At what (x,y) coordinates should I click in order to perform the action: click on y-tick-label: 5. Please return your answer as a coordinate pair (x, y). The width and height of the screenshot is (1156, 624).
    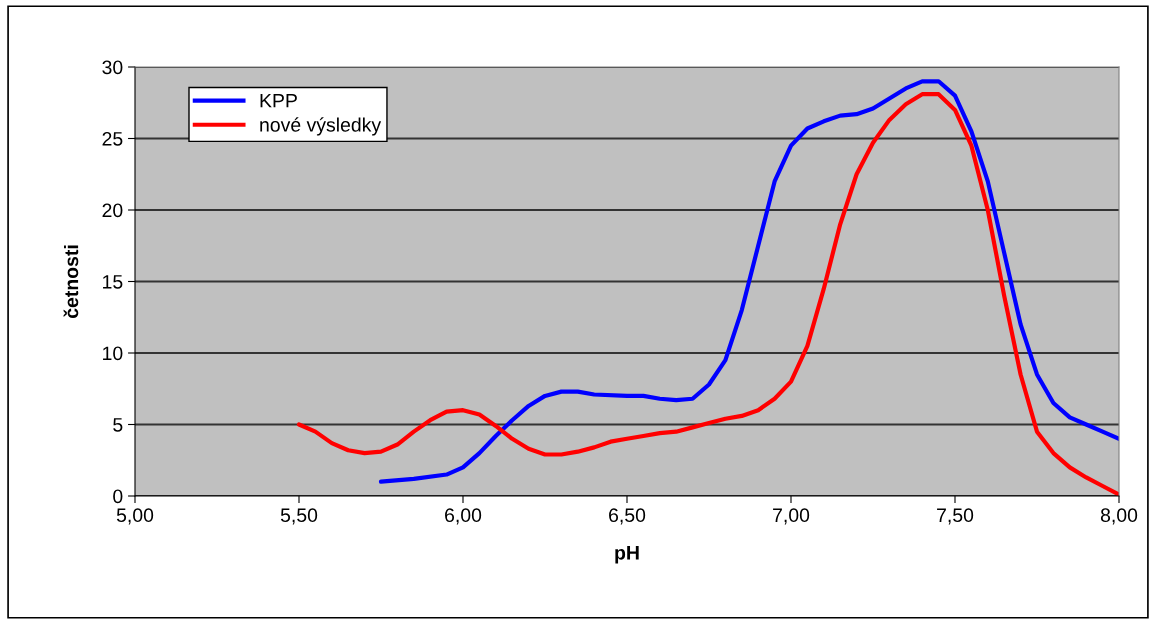
    Looking at the image, I should click on (118, 425).